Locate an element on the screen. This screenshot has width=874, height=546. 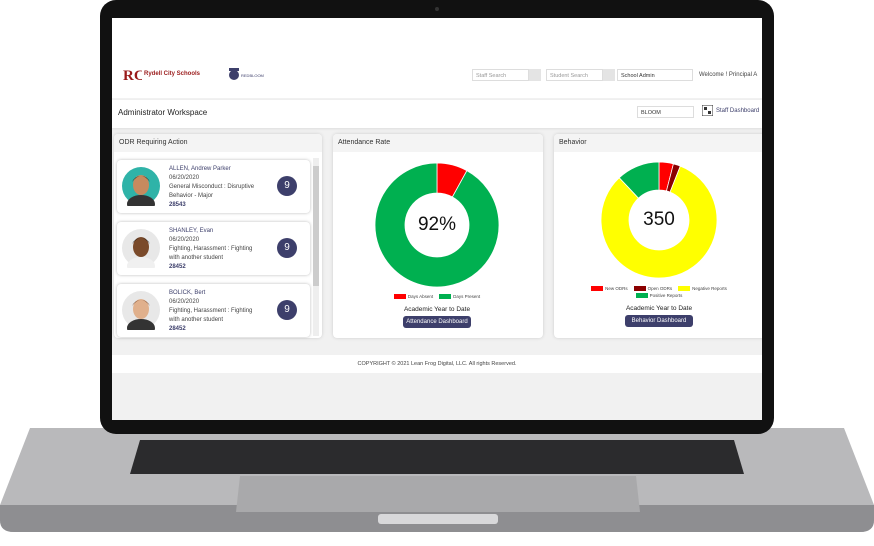
legend-item: Days Absent is located at coordinates (413, 296).